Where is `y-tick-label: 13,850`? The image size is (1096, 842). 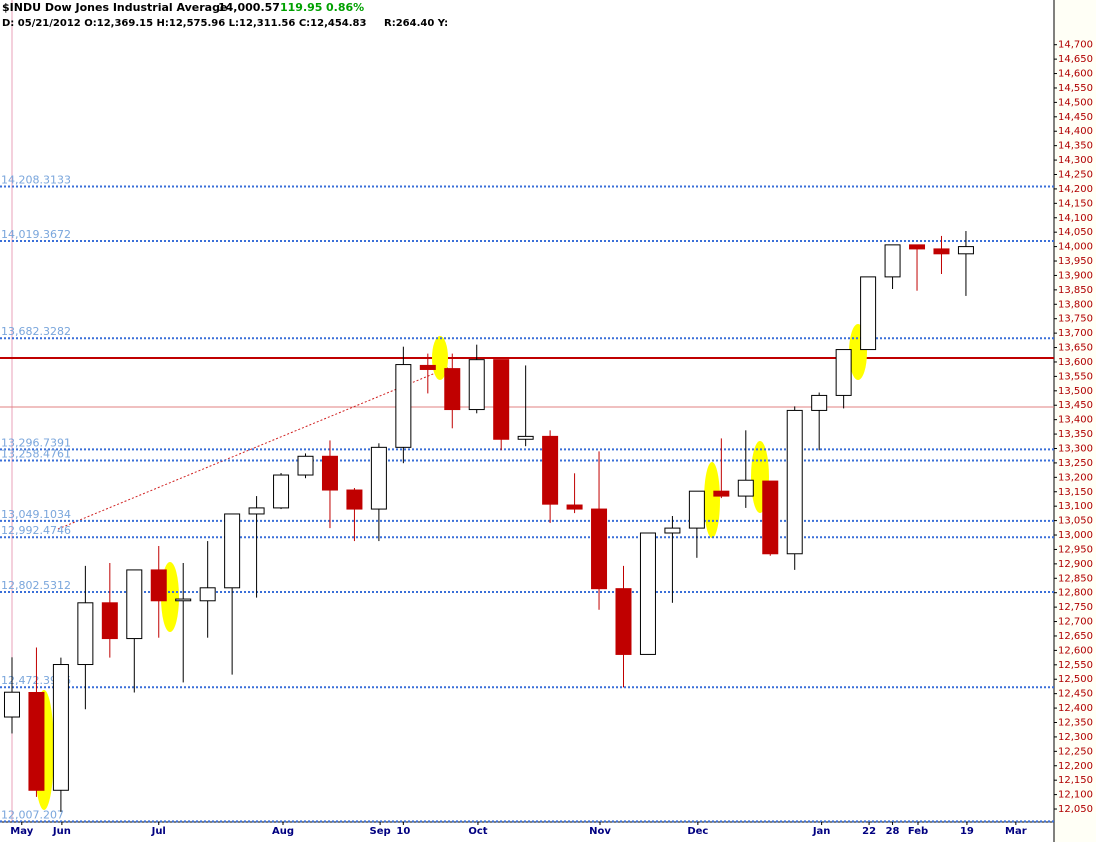
y-tick-label: 13,850 is located at coordinates (1075, 290).